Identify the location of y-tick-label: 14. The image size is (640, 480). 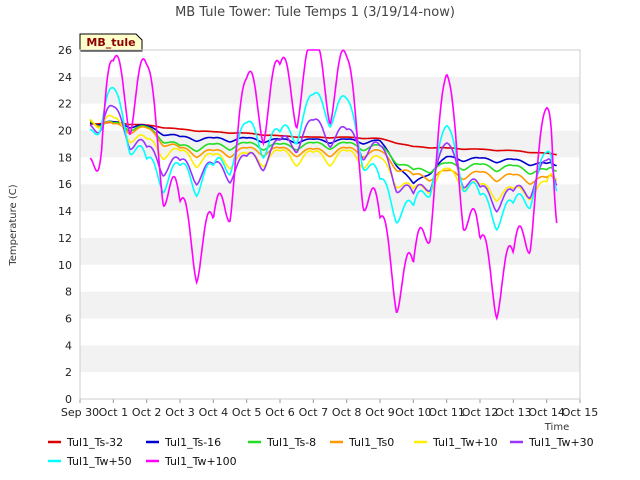
(65, 211).